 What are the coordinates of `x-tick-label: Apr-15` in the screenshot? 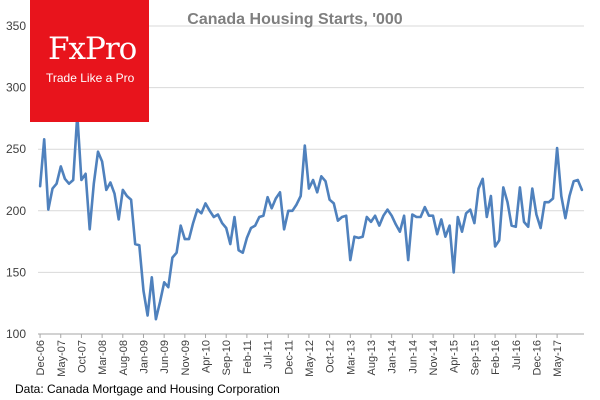 It's located at (455, 356).